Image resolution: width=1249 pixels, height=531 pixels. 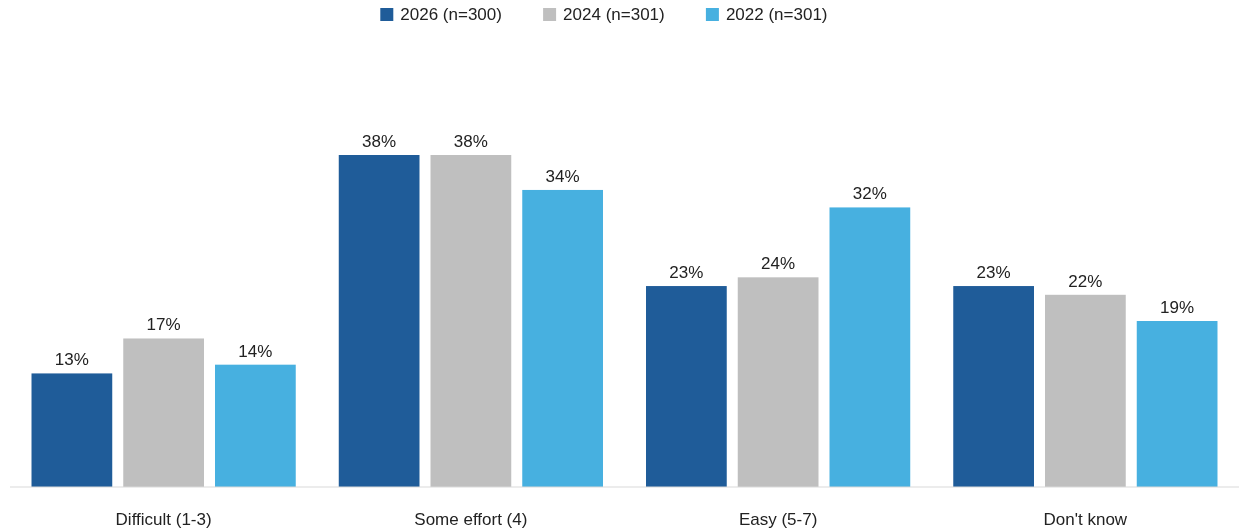 What do you see at coordinates (255, 351) in the screenshot?
I see `data-label: 14%` at bounding box center [255, 351].